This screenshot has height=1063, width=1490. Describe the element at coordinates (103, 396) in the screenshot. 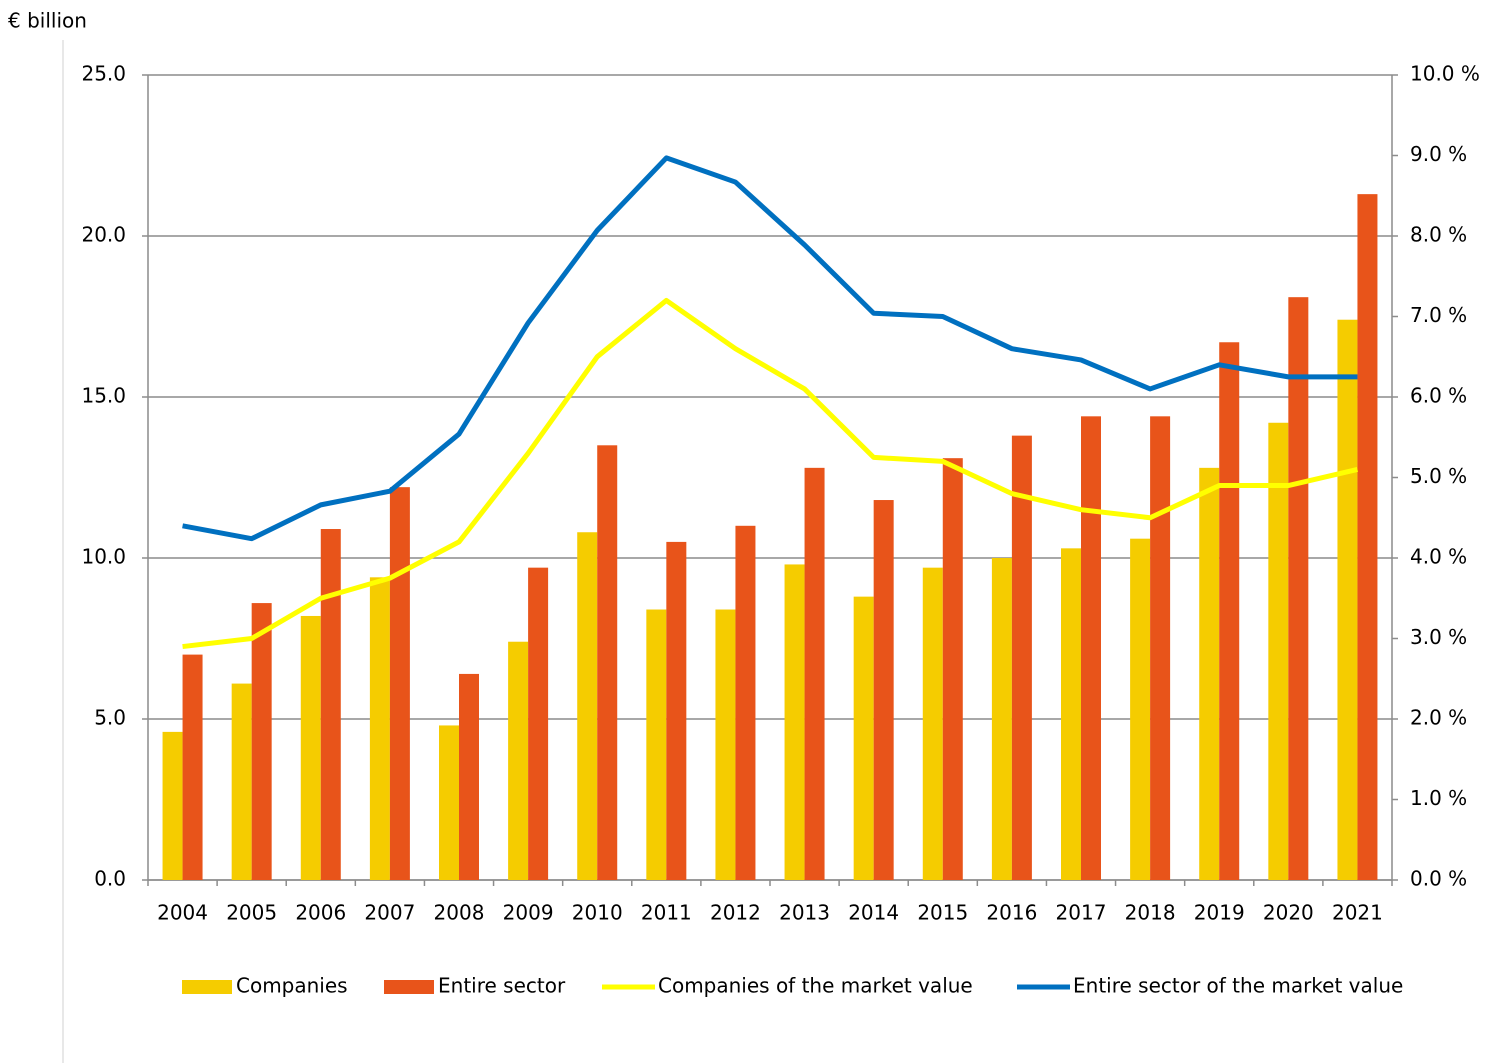

I see `y-tick-label: 15.0` at that location.